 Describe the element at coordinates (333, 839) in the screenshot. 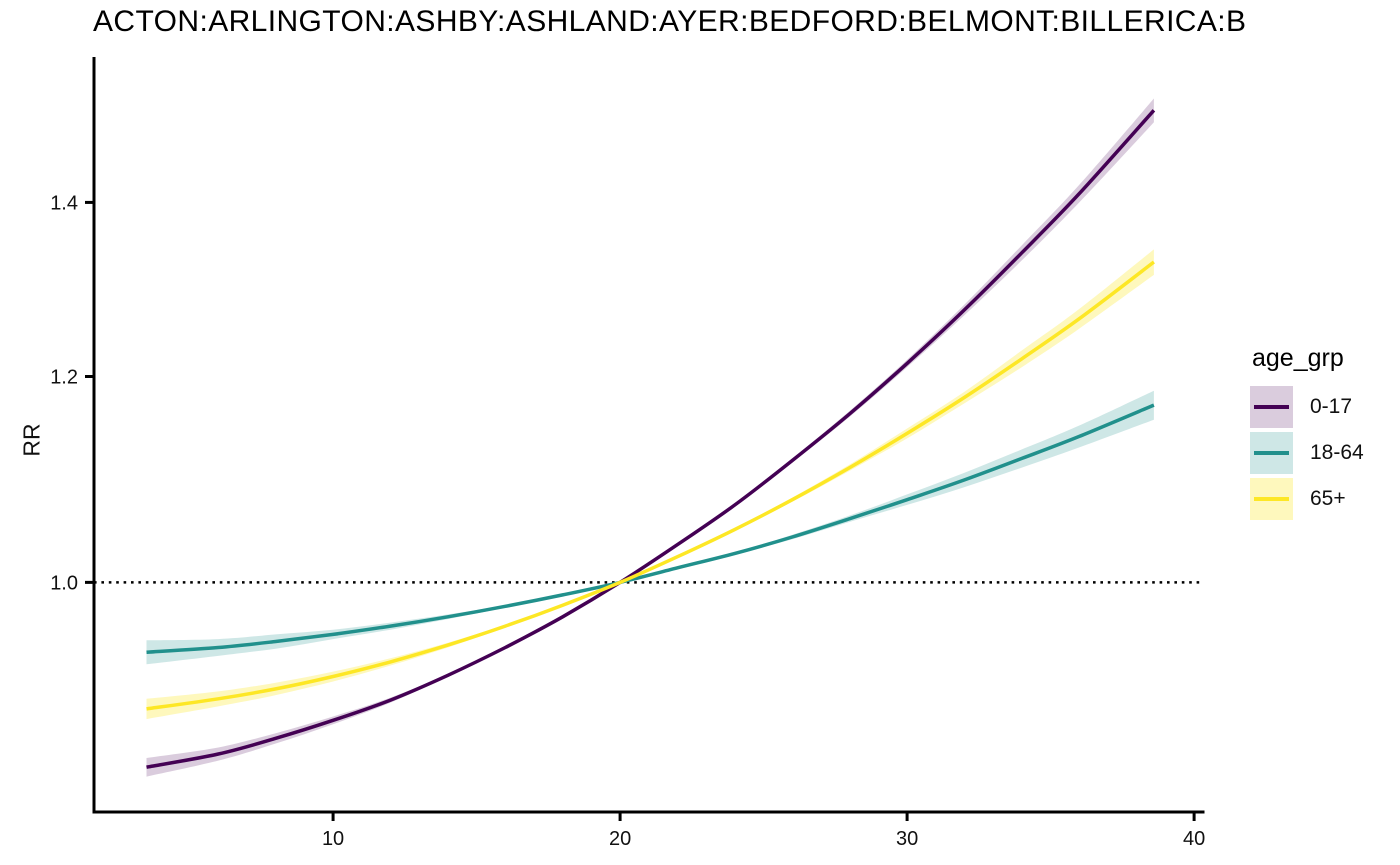

I see `x-tick-label: 10` at that location.